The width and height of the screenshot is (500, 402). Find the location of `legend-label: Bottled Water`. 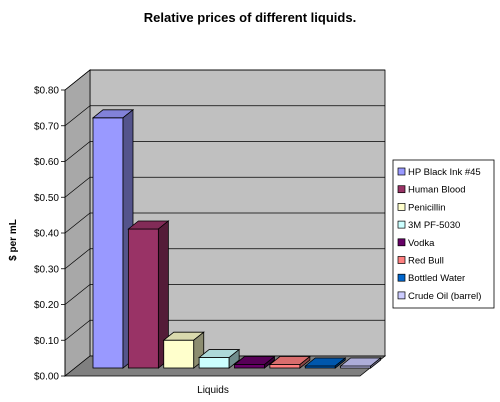

legend-label: Bottled Water is located at coordinates (436, 278).